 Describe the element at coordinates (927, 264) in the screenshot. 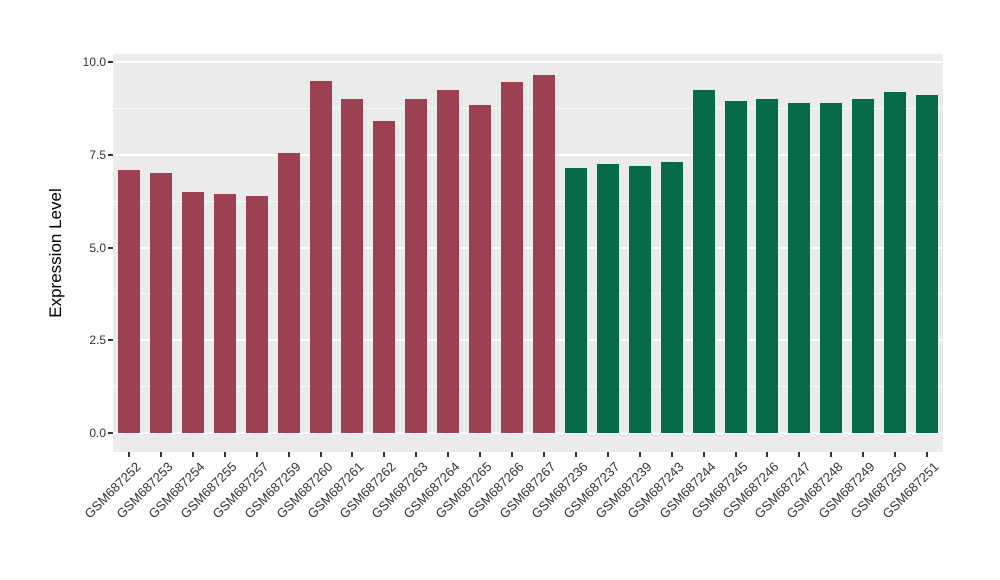

I see `bar-GSM687251` at that location.